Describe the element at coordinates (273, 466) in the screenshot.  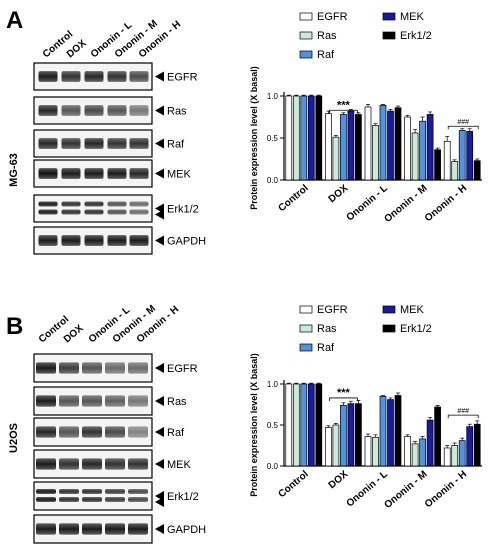
I see `y-tick-label: 0.0` at that location.